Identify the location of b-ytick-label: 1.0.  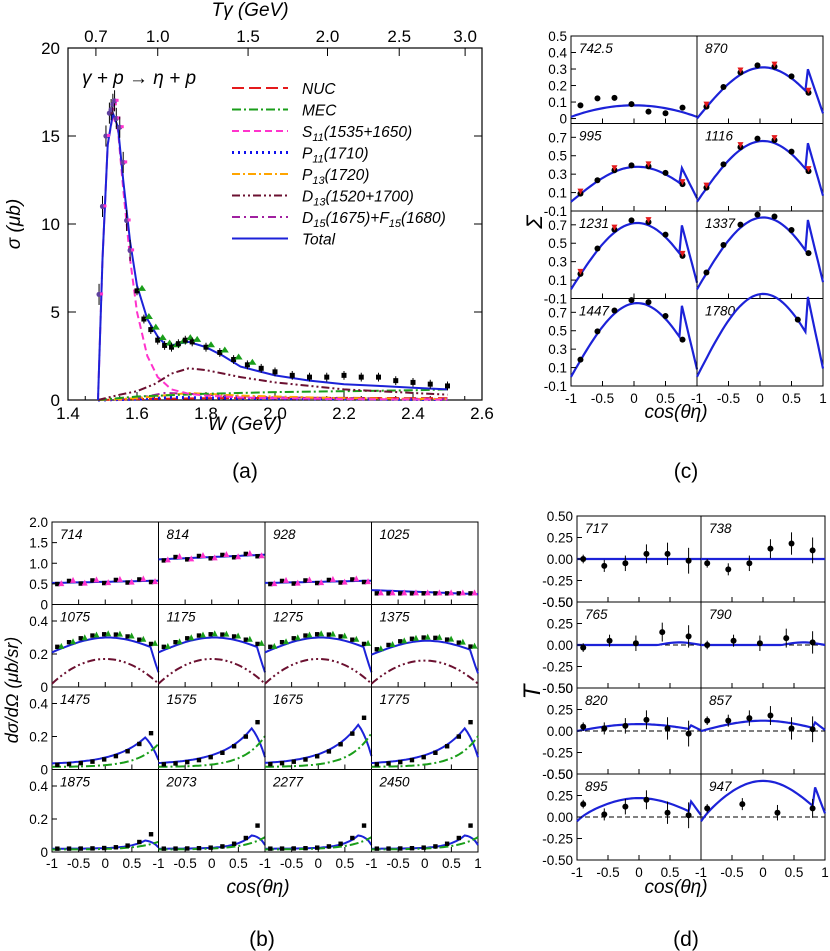
(38, 563).